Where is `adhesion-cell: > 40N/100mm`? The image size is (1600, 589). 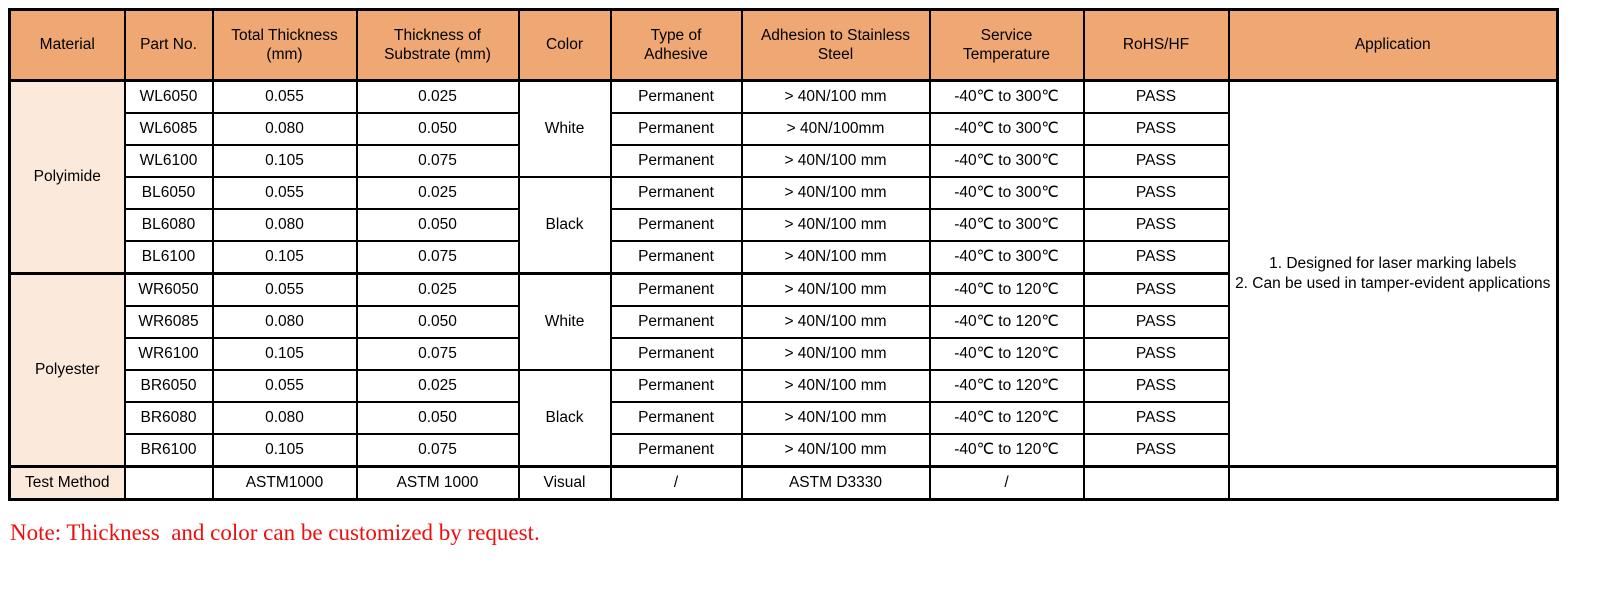 adhesion-cell: > 40N/100mm is located at coordinates (835, 129).